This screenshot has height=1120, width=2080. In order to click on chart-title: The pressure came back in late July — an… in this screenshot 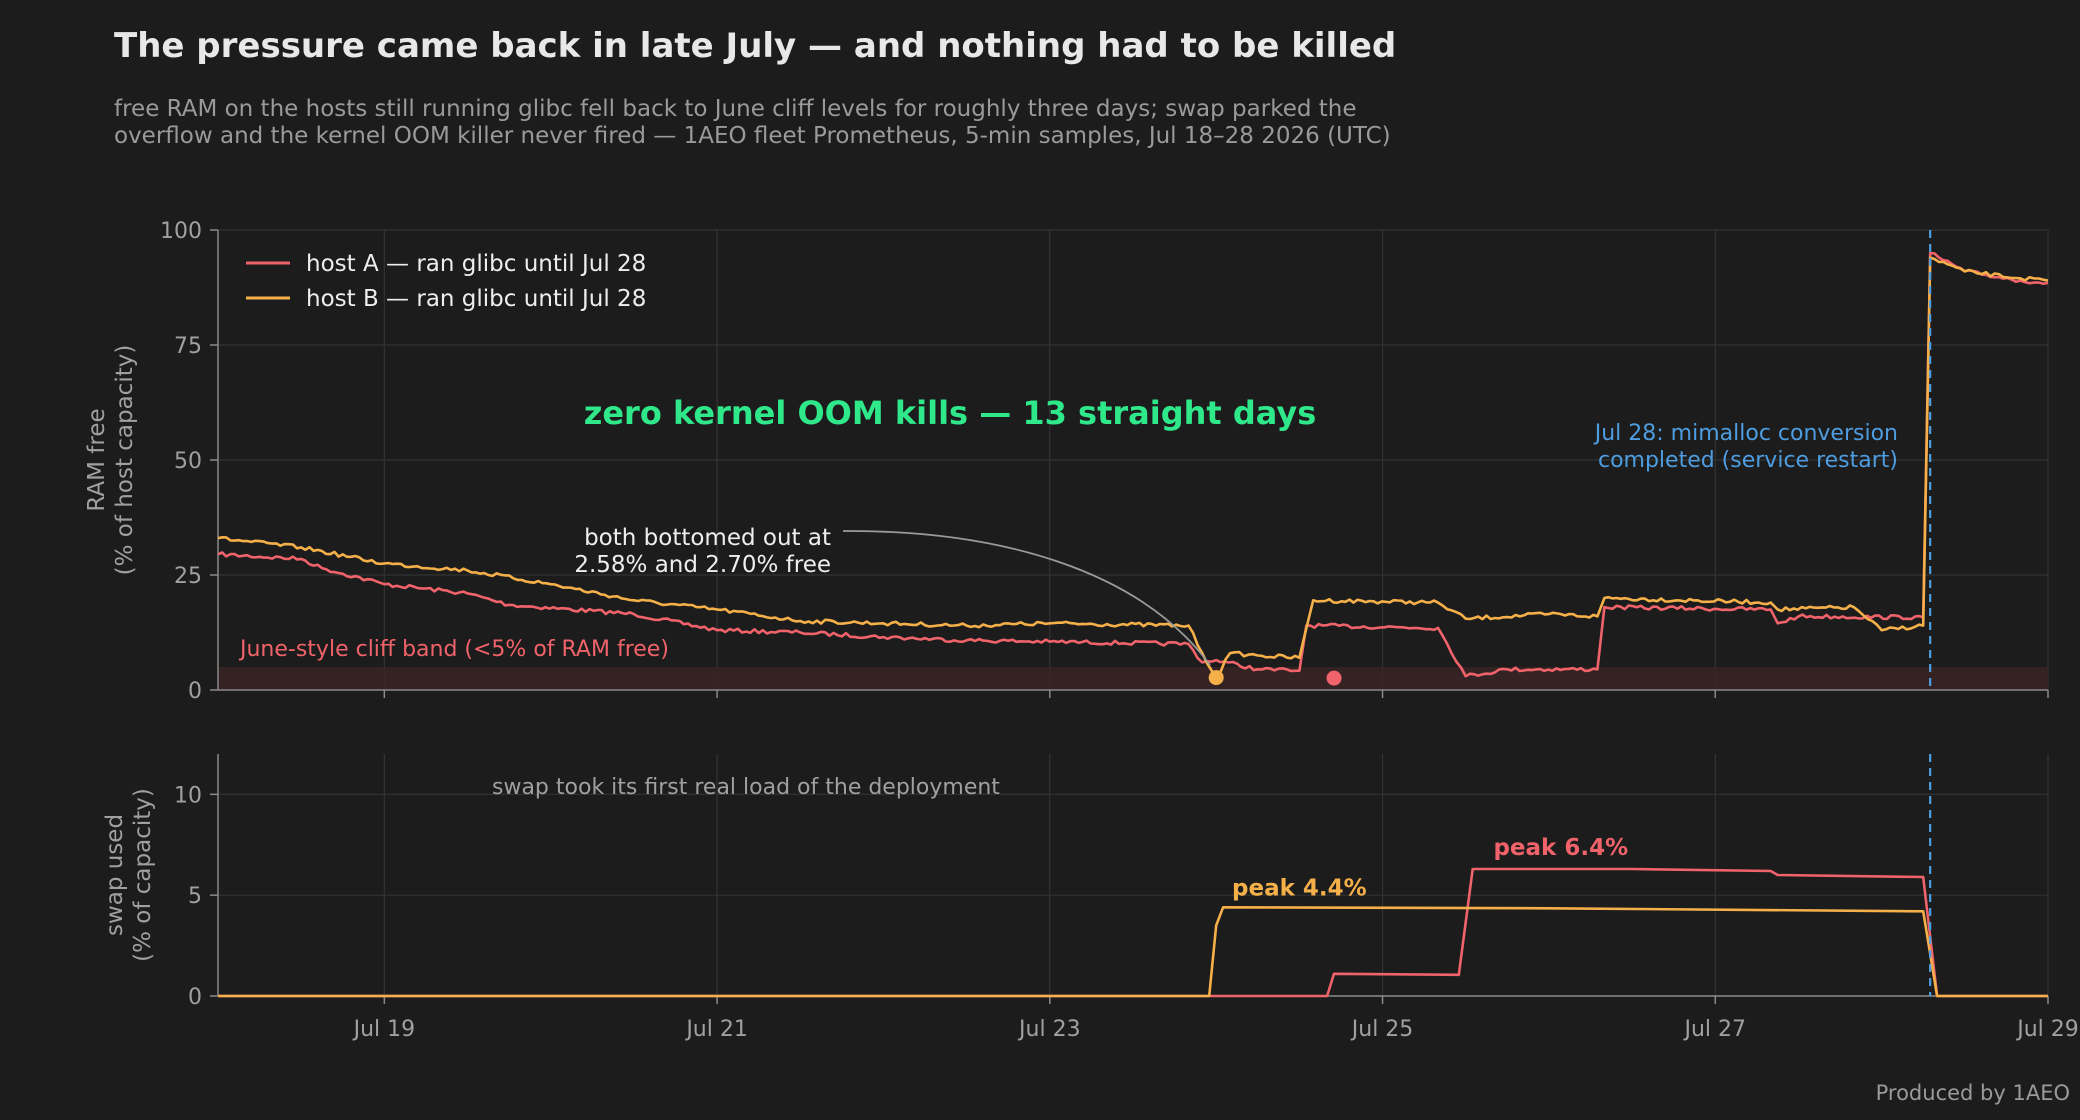, I will do `click(755, 46)`.